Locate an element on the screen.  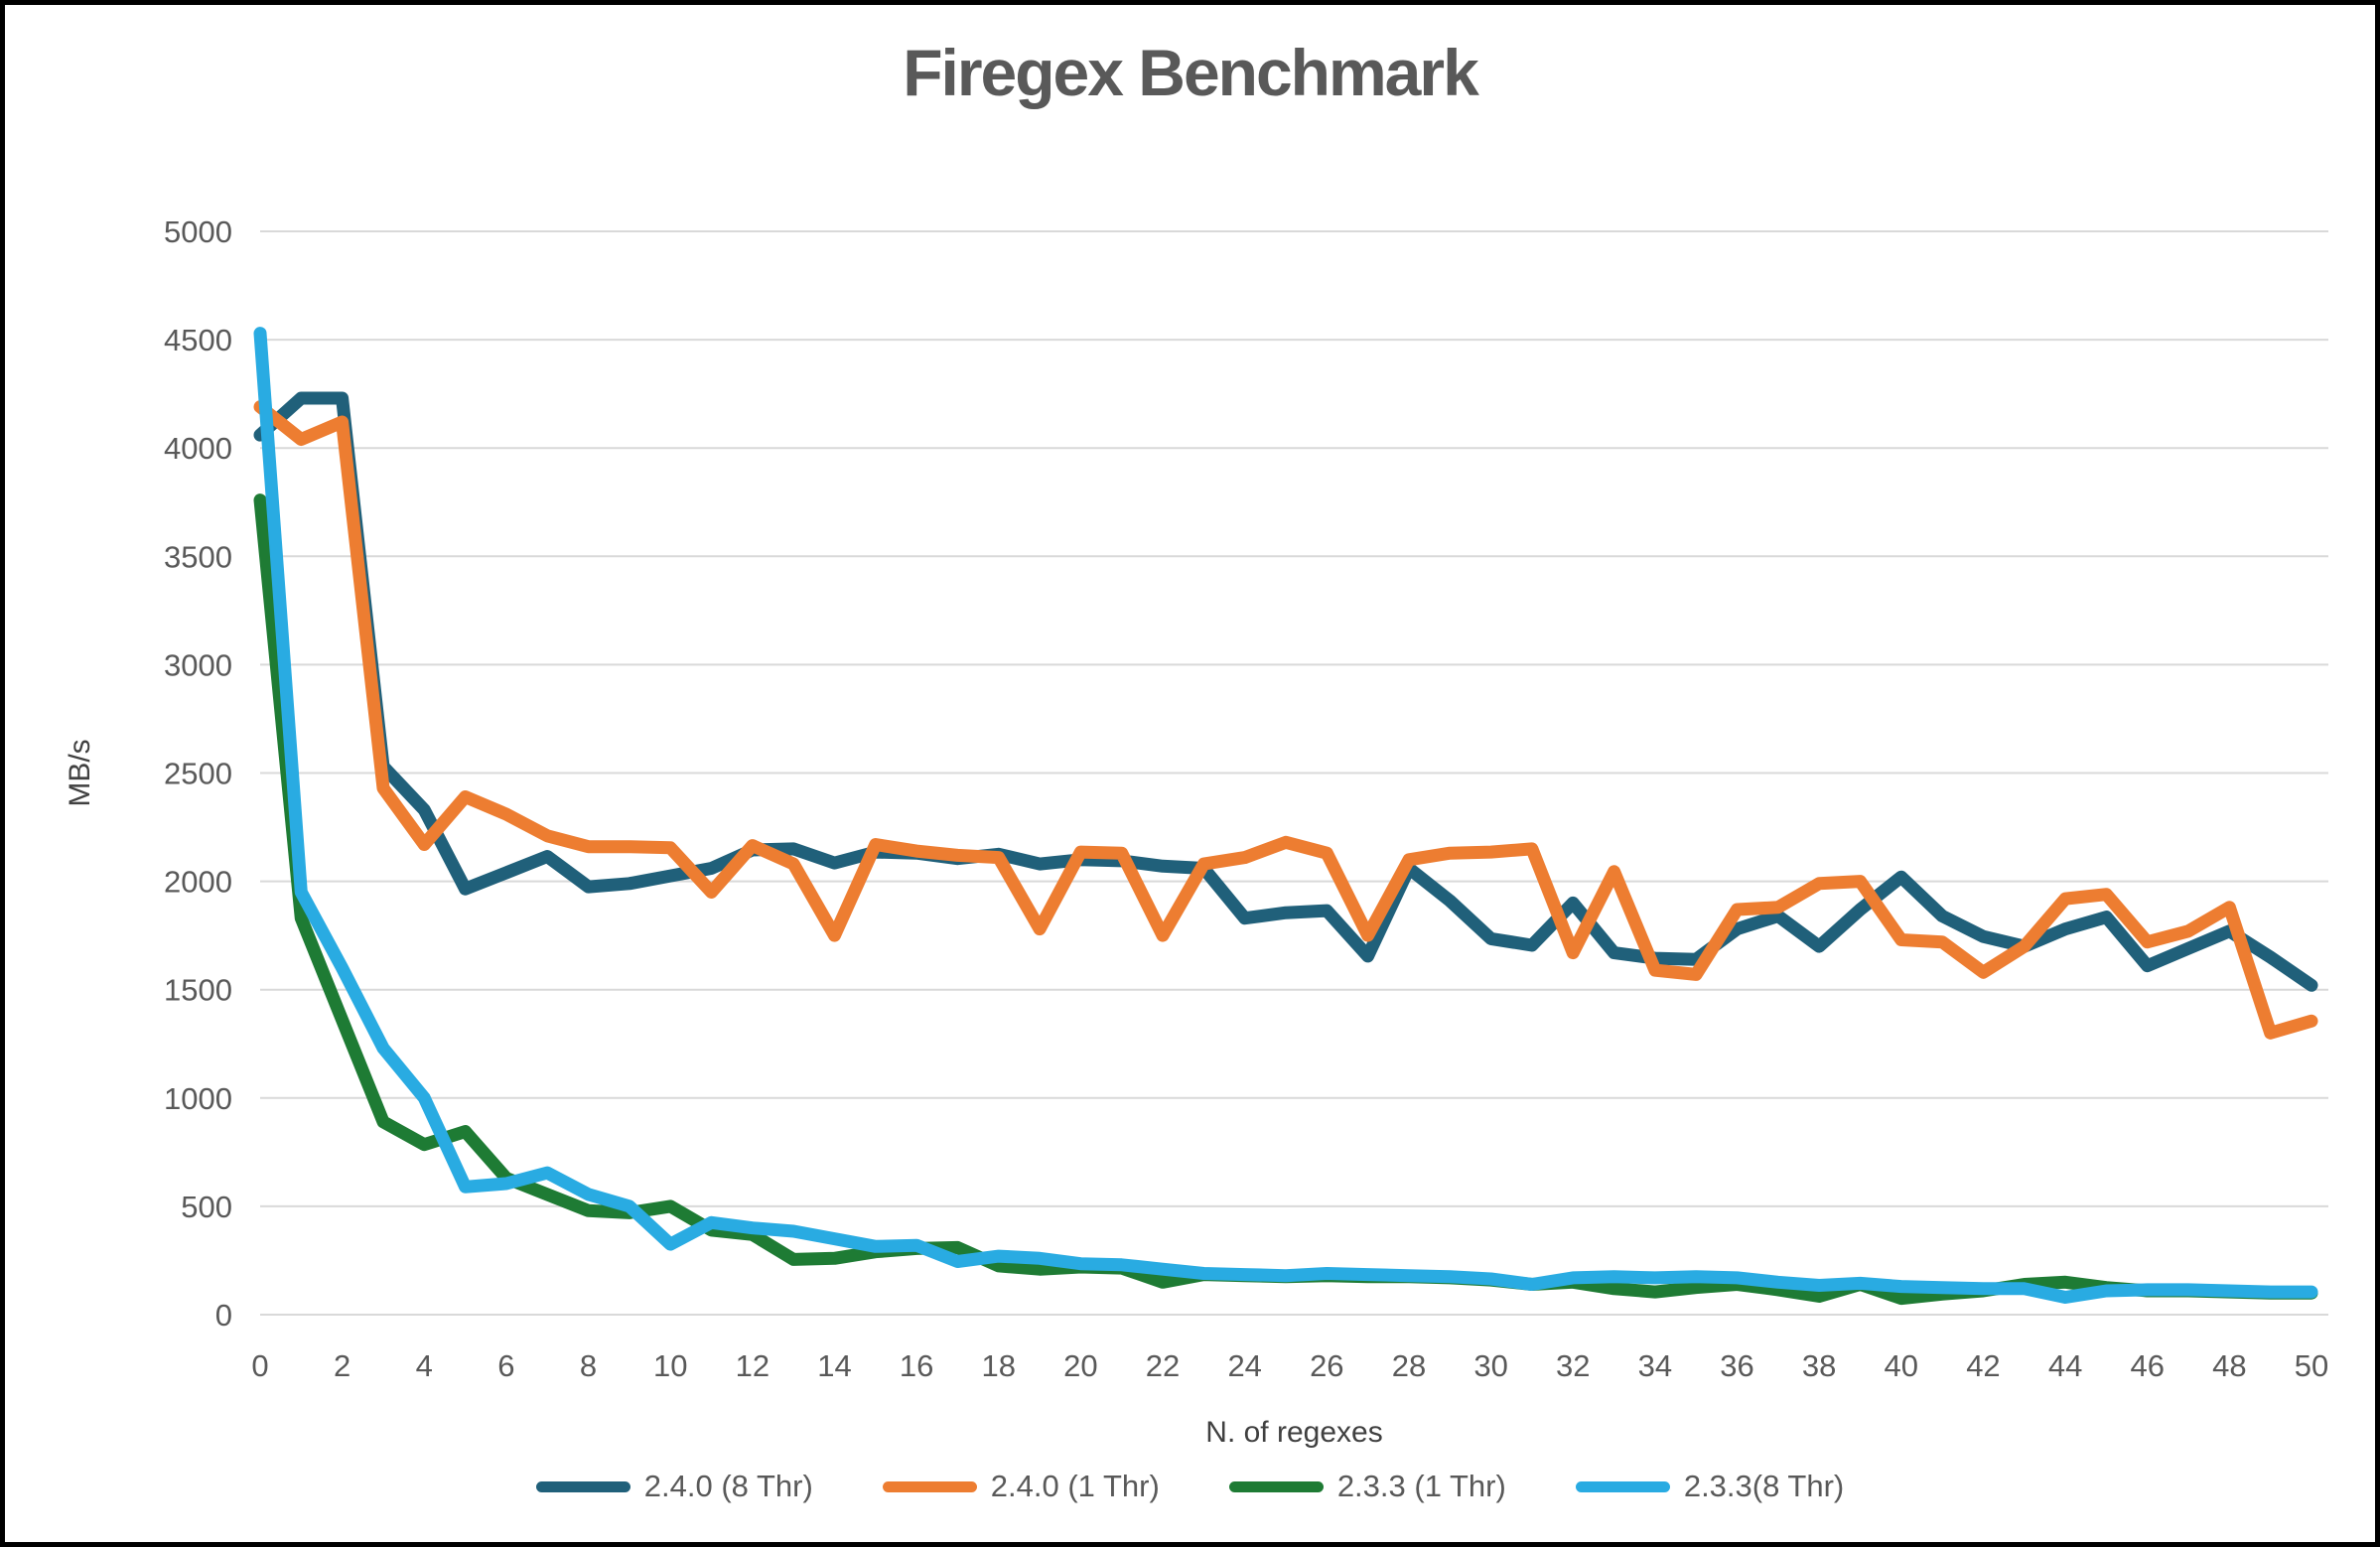
x-tick-label: 30 is located at coordinates (1490, 1365).